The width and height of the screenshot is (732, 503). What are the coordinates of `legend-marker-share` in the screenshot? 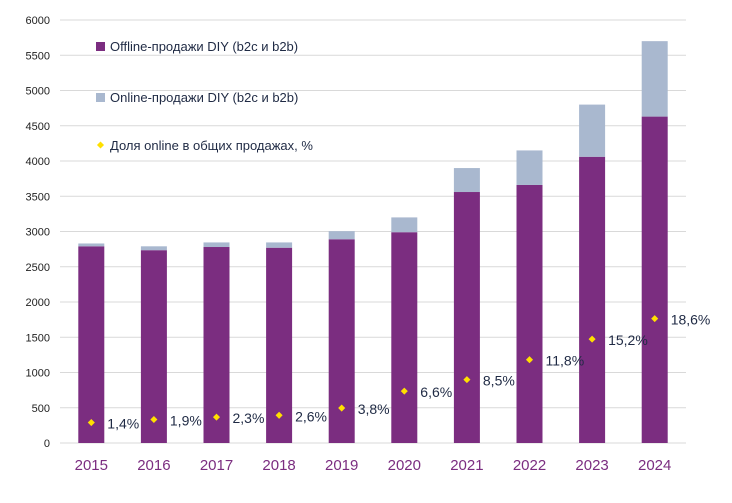 It's located at (100, 145).